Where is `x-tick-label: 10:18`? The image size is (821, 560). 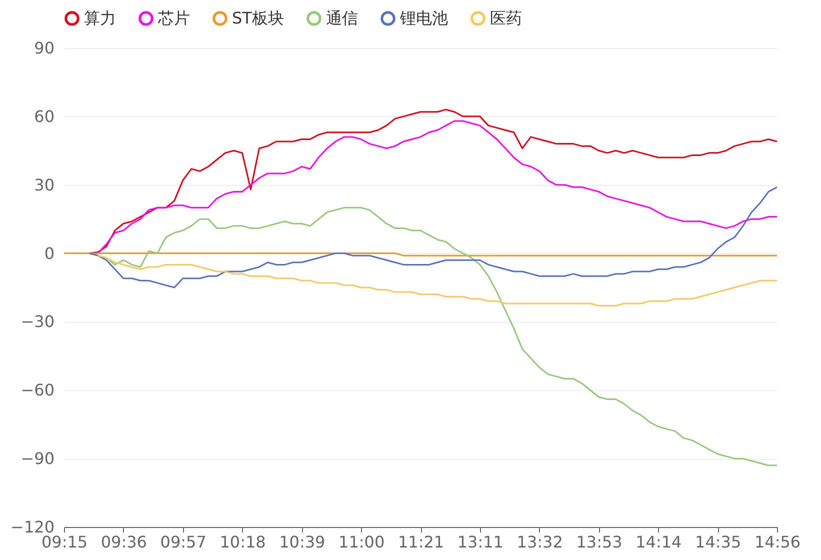
x-tick-label: 10:18 is located at coordinates (243, 542).